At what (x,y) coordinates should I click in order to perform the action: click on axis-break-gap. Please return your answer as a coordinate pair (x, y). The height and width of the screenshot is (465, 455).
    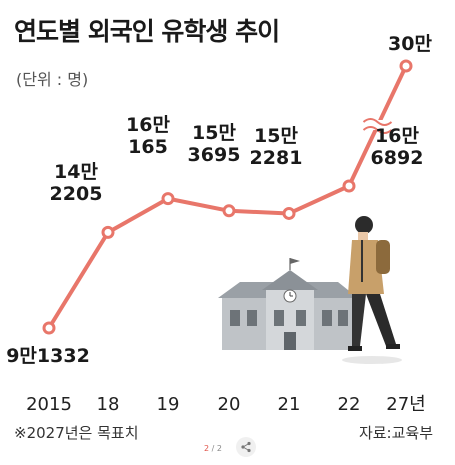
    Looking at the image, I should click on (377, 125).